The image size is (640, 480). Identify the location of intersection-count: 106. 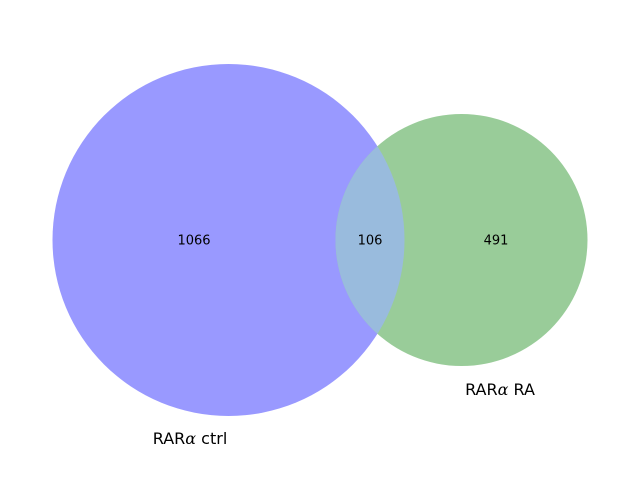
(370, 241).